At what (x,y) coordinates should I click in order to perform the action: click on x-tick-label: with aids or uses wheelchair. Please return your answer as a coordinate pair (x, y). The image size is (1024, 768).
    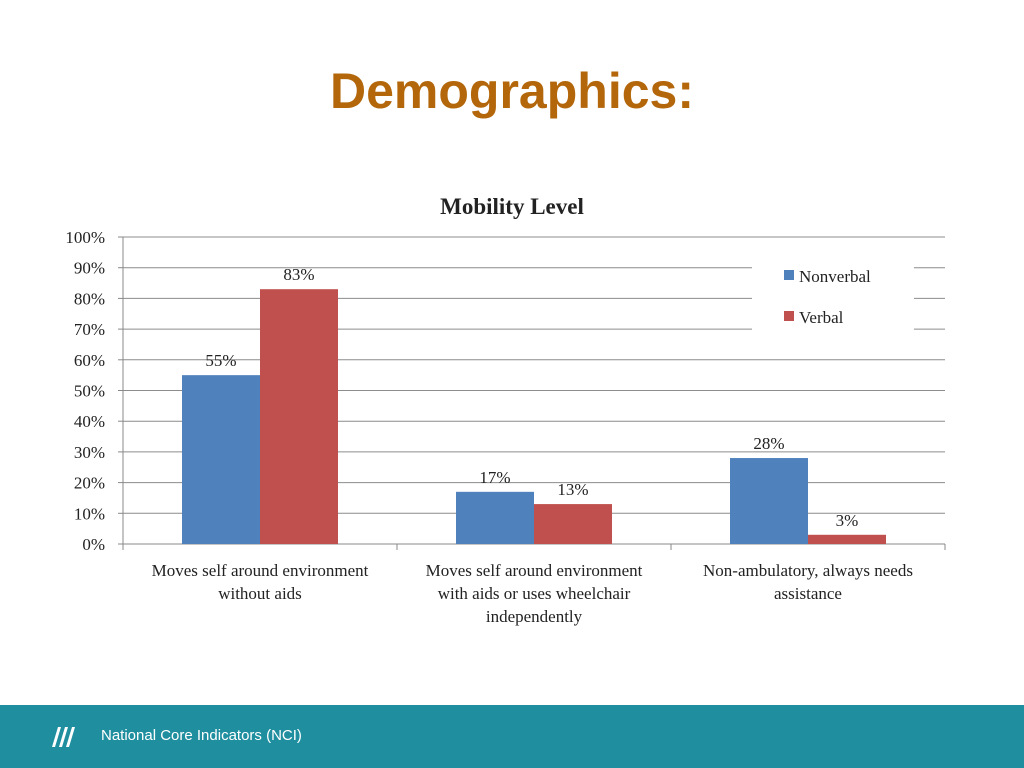
    Looking at the image, I should click on (534, 593).